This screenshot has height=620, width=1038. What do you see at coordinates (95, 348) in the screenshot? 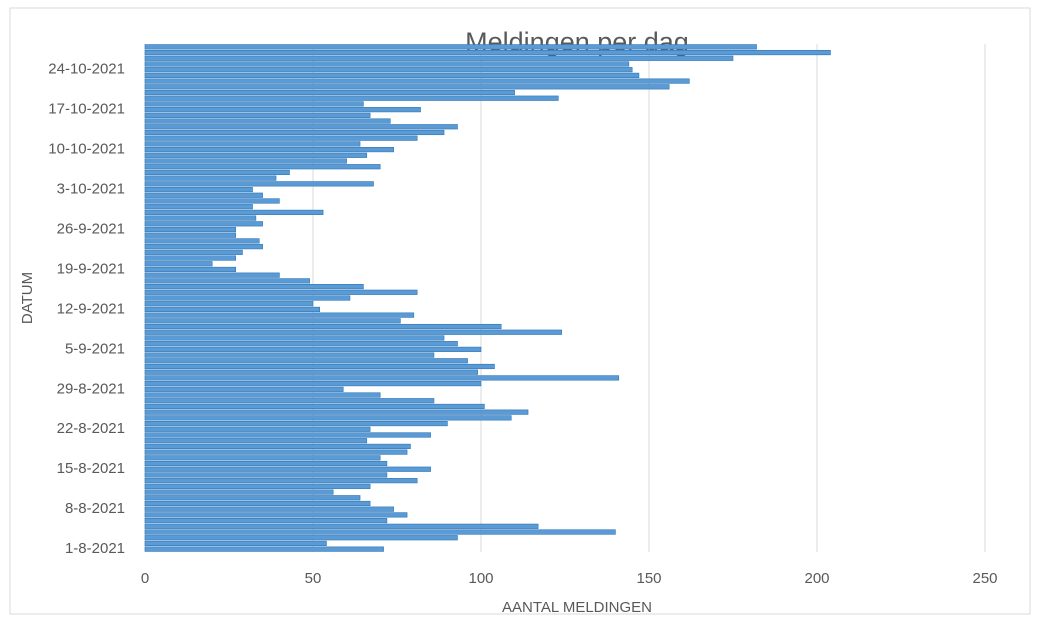
I see `y-tick-label: 5-9-2021` at bounding box center [95, 348].